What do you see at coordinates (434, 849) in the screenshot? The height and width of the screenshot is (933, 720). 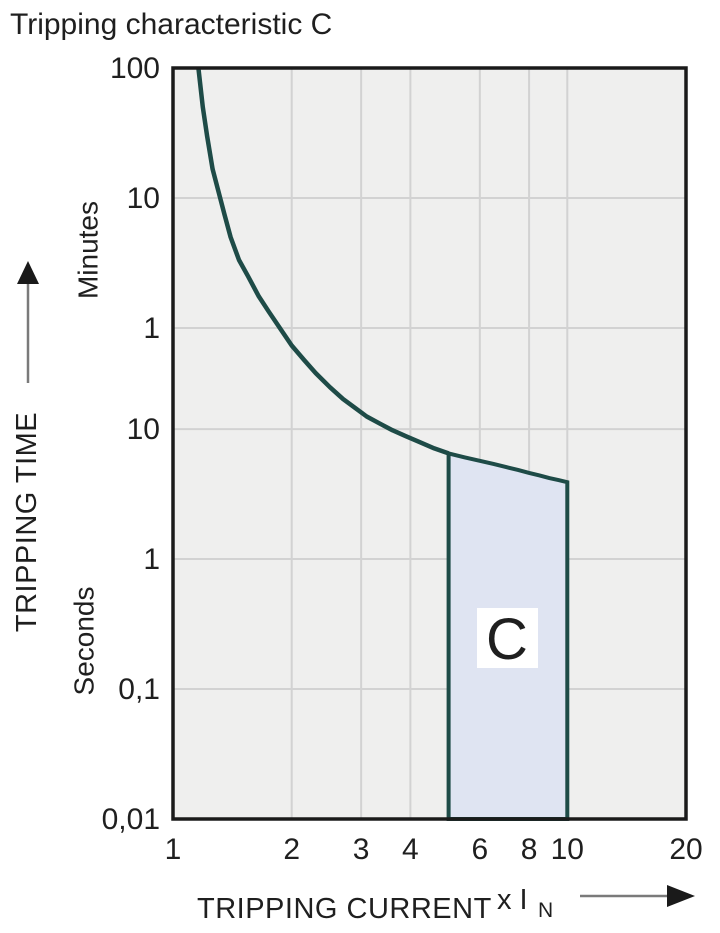 I see `x-tick-labels: 1 2 3 4 6 8 10 20` at bounding box center [434, 849].